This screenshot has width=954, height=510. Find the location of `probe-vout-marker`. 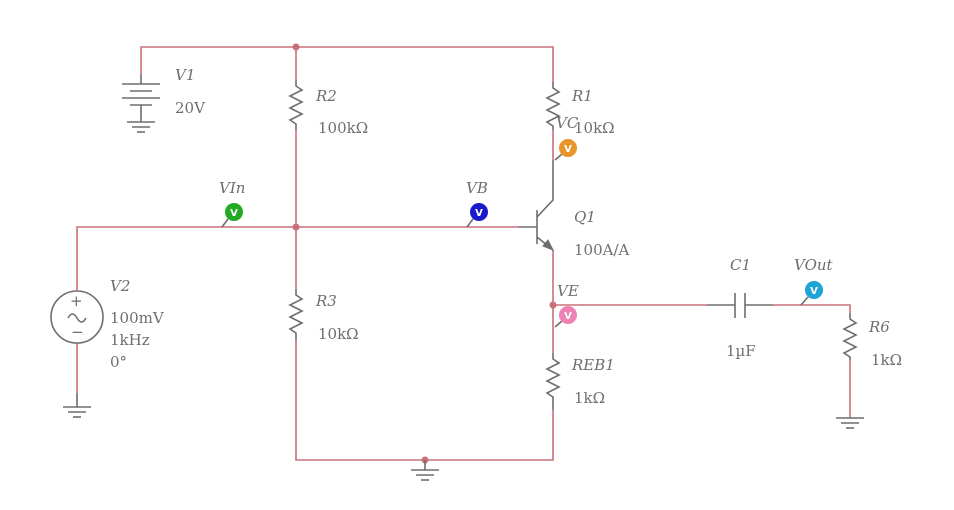

probe-vout-marker is located at coordinates (814, 290).